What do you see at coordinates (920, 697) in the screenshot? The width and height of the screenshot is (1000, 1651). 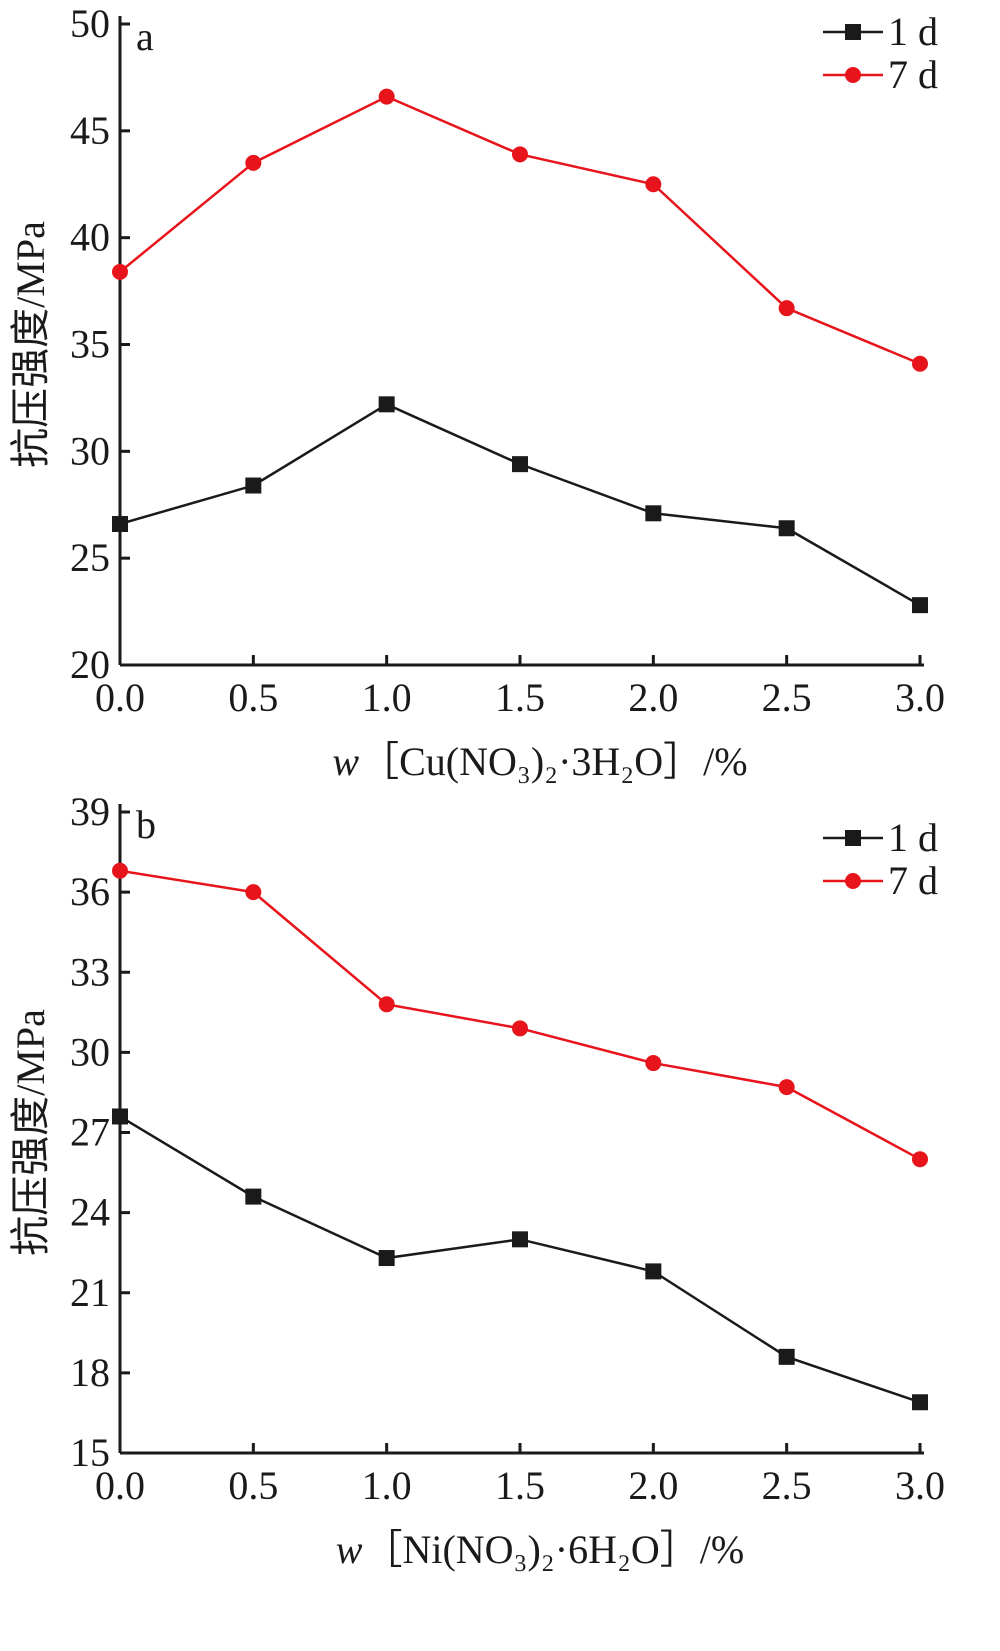 I see `chart-a-x-tick-label: 3.0` at bounding box center [920, 697].